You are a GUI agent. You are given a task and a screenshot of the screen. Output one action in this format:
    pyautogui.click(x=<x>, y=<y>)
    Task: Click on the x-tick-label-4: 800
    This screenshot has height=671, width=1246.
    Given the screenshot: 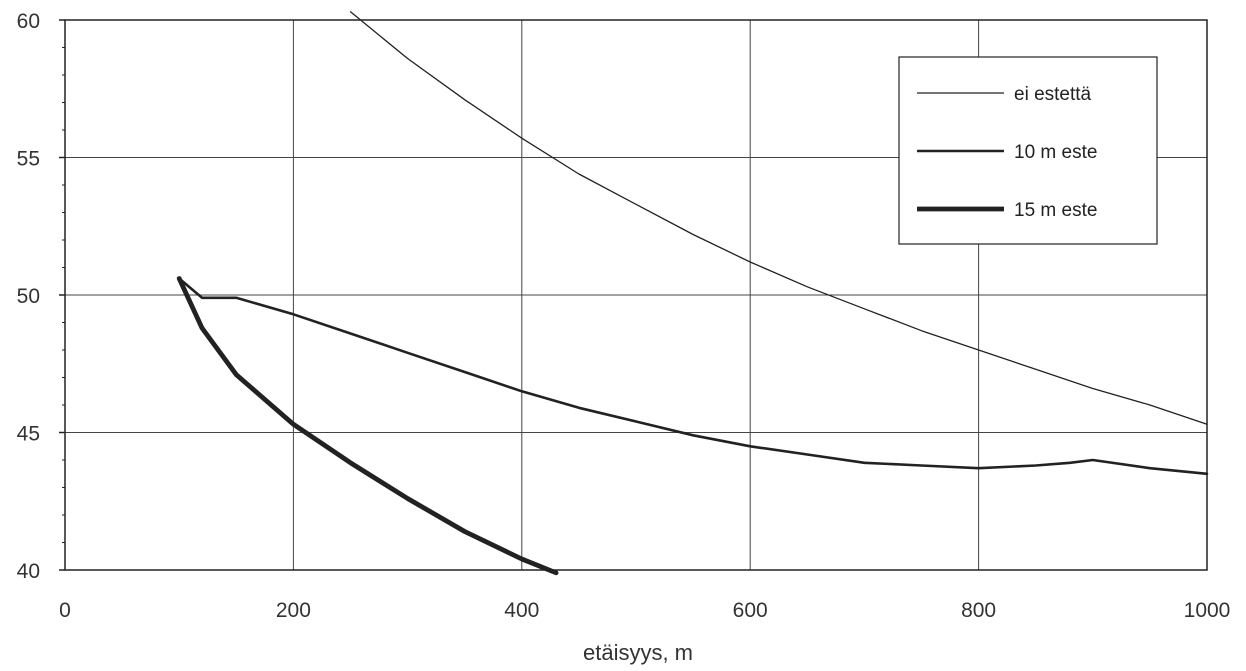 What is the action you would take?
    pyautogui.click(x=978, y=610)
    